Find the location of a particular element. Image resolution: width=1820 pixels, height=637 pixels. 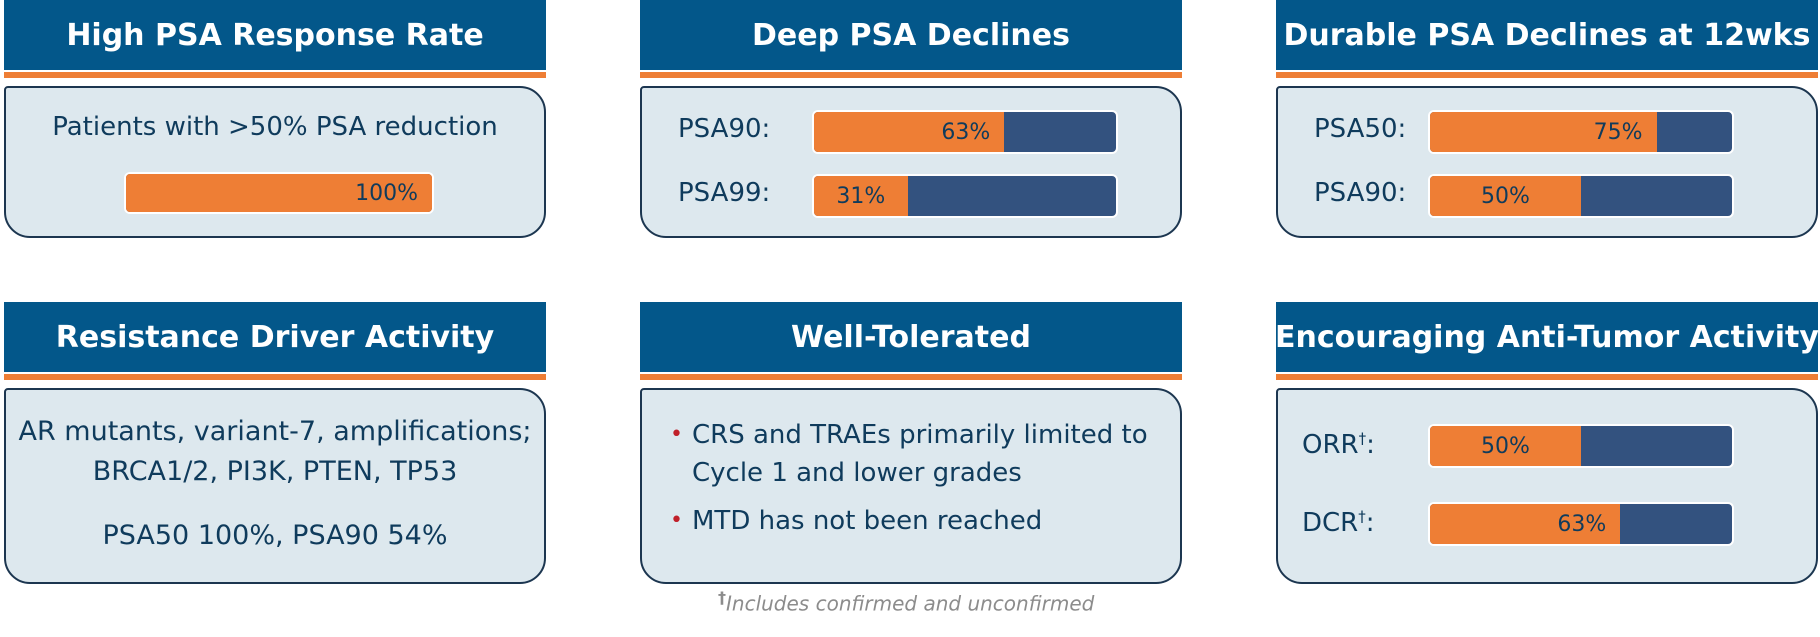

dcr-label-suffix: : is located at coordinates (1370, 523).